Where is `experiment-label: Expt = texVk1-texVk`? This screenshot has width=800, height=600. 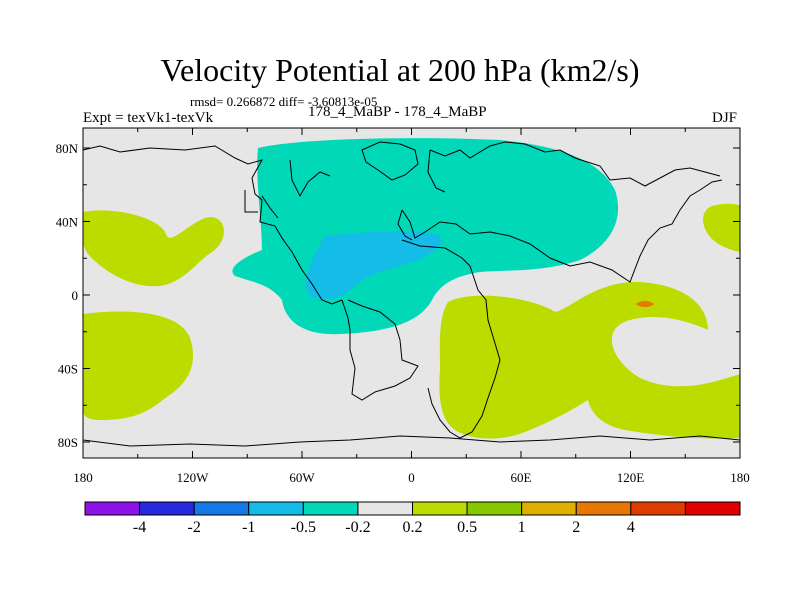 experiment-label: Expt = texVk1-texVk is located at coordinates (148, 118).